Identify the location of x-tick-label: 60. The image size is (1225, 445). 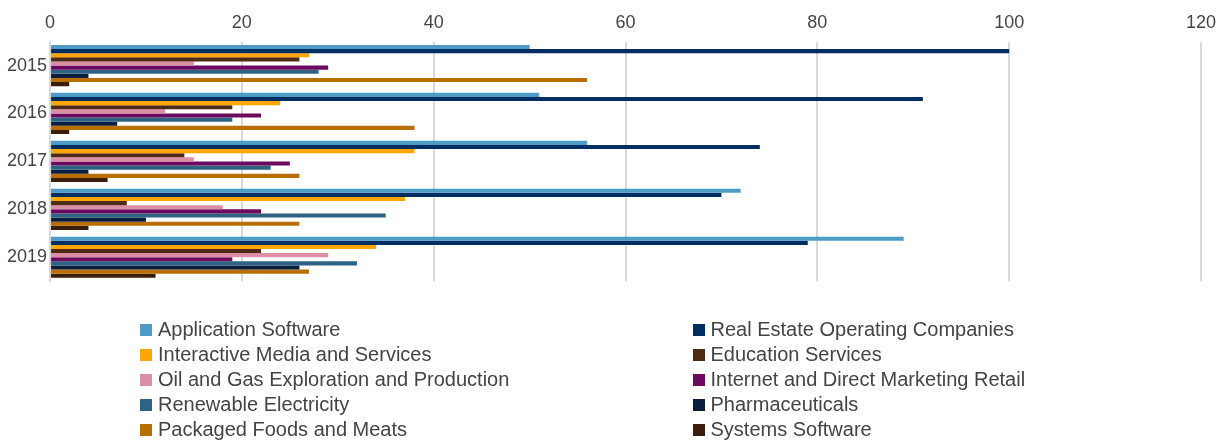
(625, 21).